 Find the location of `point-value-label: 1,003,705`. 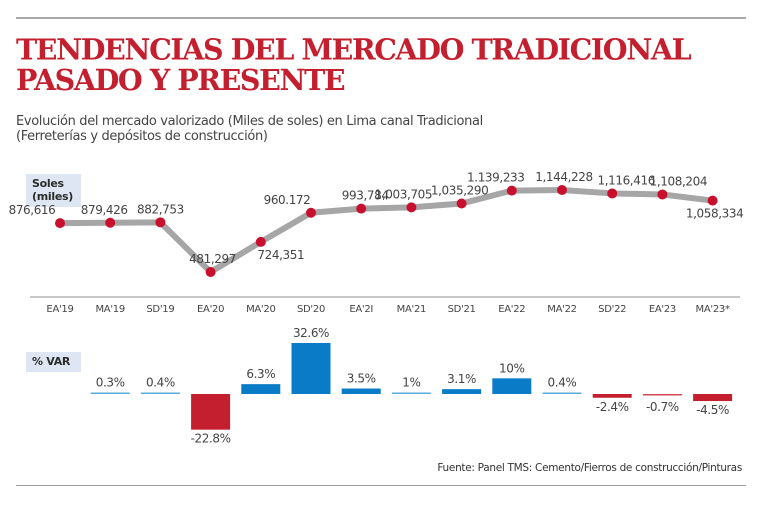

point-value-label: 1,003,705 is located at coordinates (403, 194).